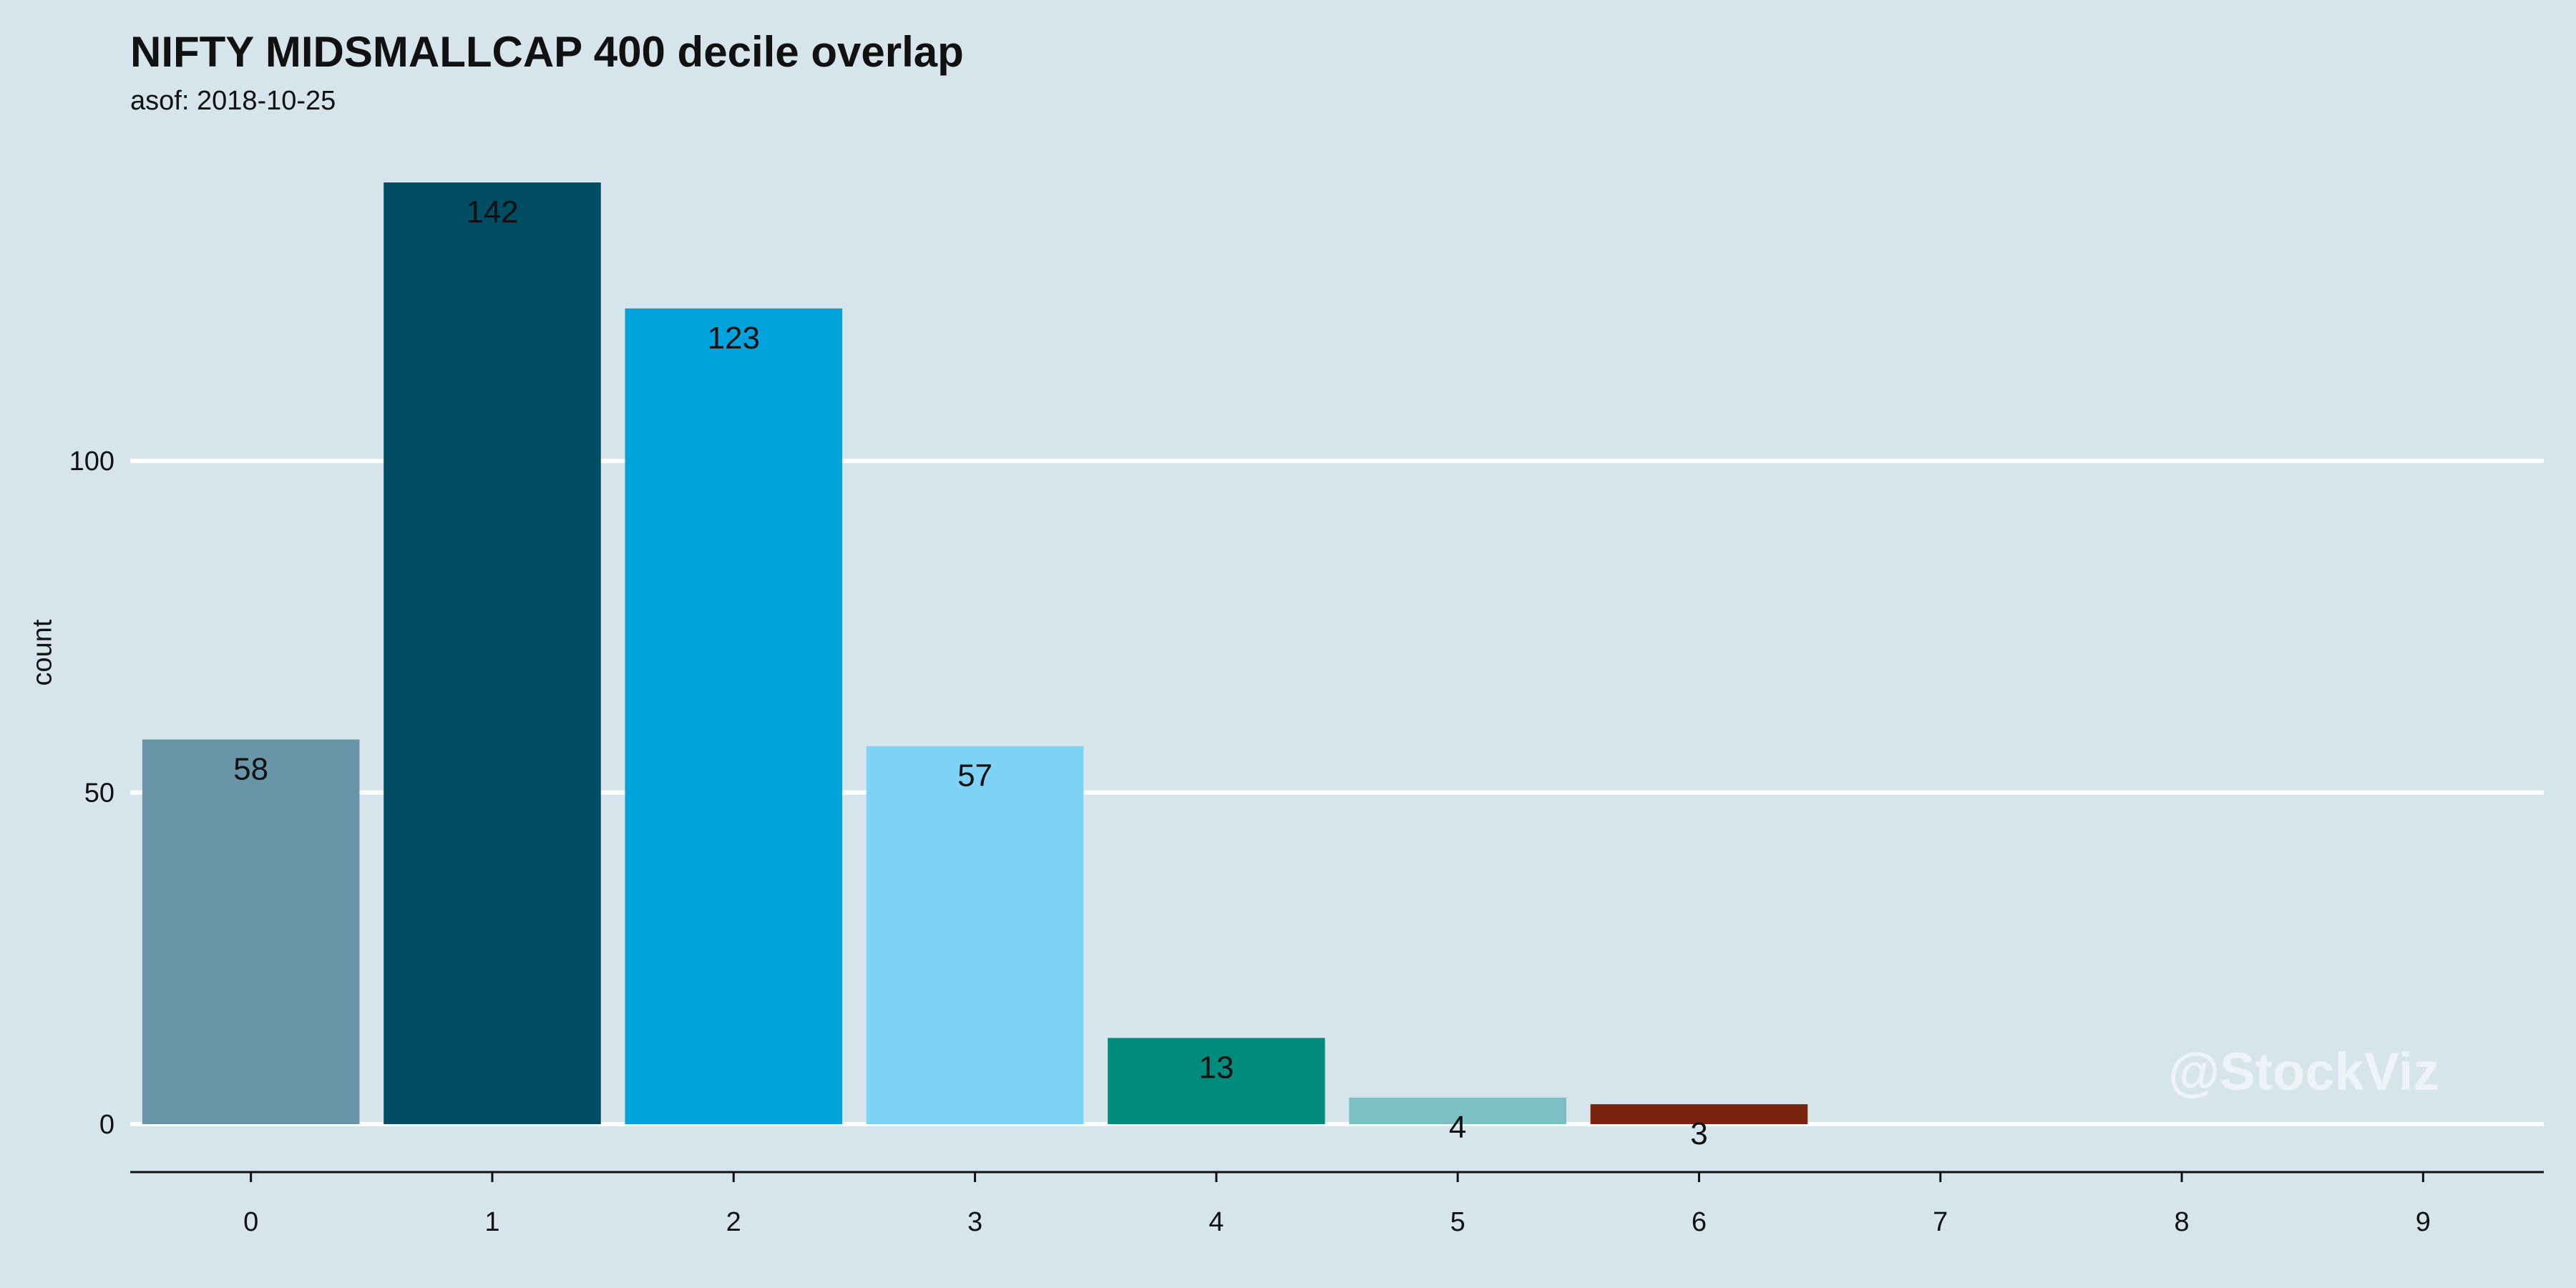 This screenshot has height=1288, width=2576. I want to click on y-tick-label: 50, so click(99, 794).